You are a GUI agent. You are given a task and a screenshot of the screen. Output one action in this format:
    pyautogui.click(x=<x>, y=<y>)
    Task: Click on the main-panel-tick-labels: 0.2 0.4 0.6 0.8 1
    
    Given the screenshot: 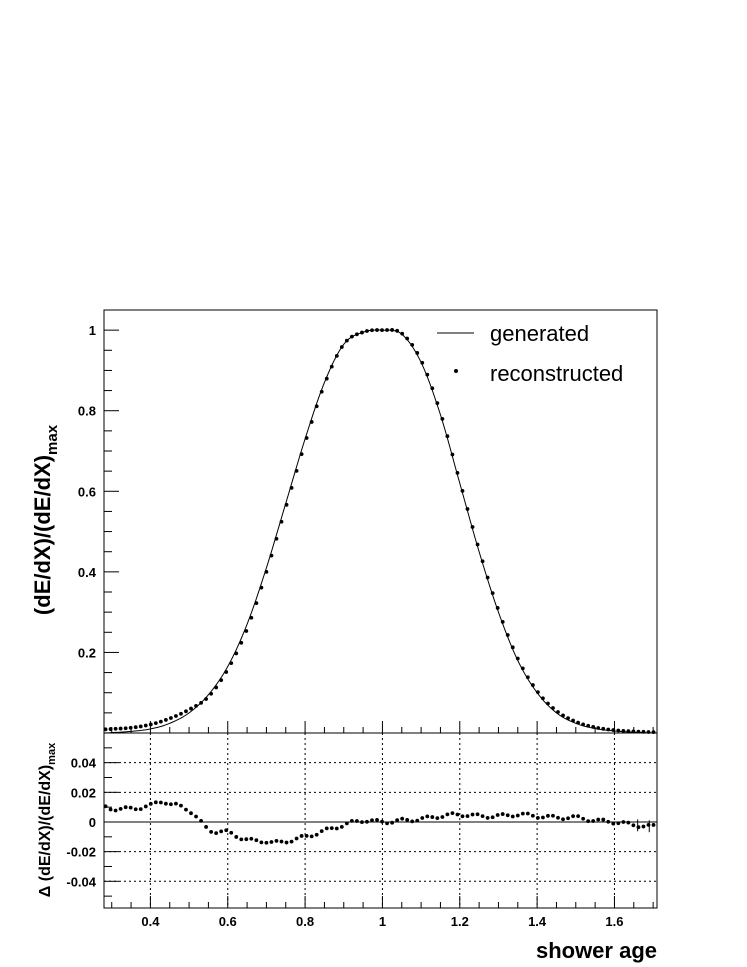 What is the action you would take?
    pyautogui.click(x=87, y=491)
    